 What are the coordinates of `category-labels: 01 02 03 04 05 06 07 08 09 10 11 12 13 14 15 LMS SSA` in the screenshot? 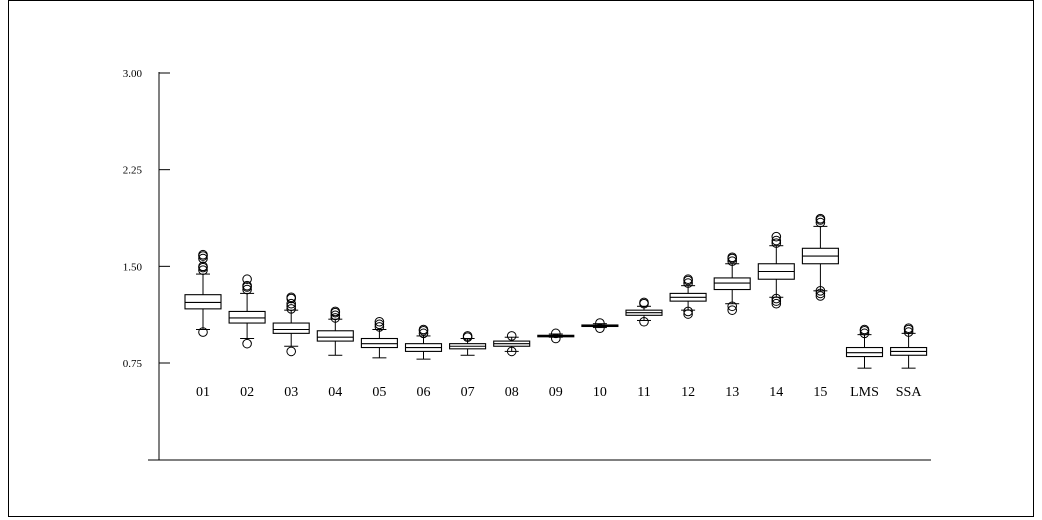 It's located at (559, 392).